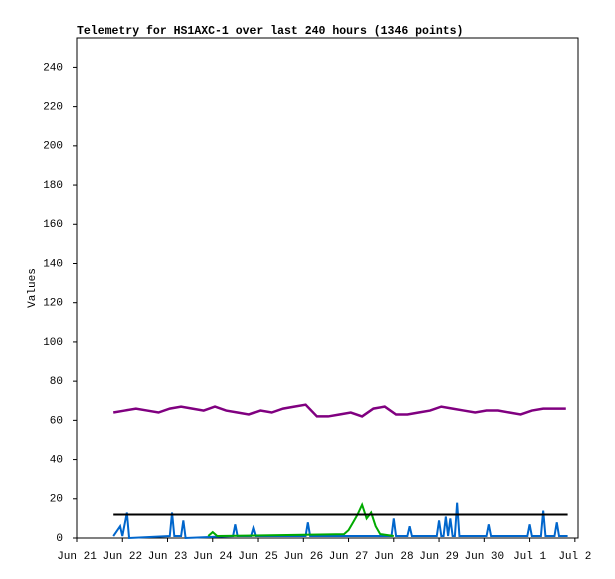 This screenshot has width=615, height=579. I want to click on y-axis-label: Values, so click(33, 288).